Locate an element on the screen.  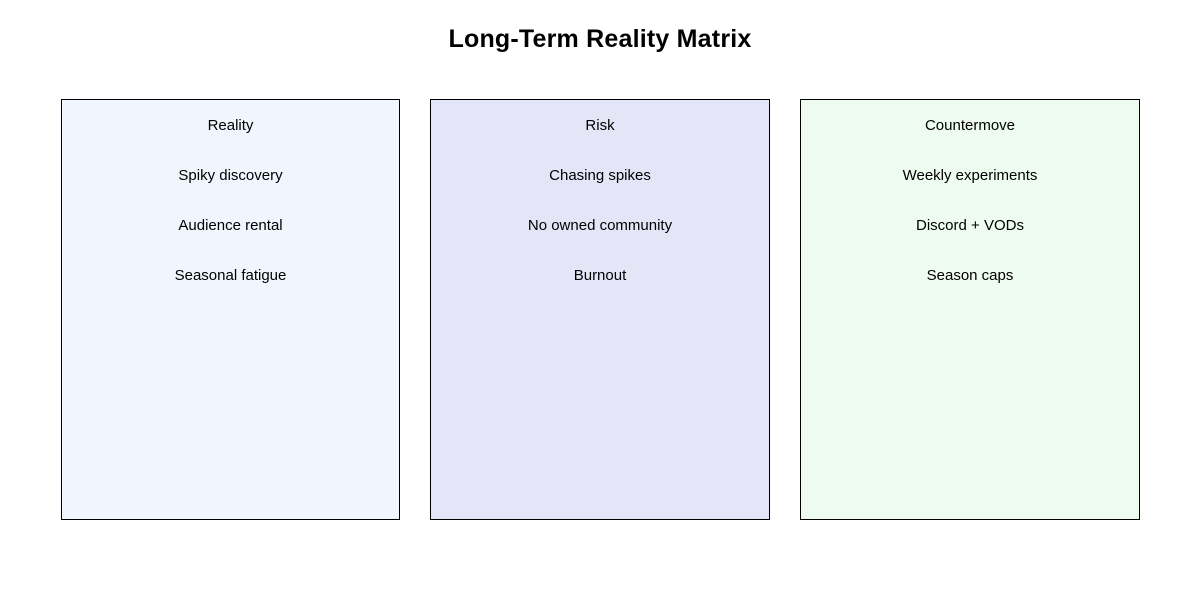
column-header: Countermove is located at coordinates (970, 125).